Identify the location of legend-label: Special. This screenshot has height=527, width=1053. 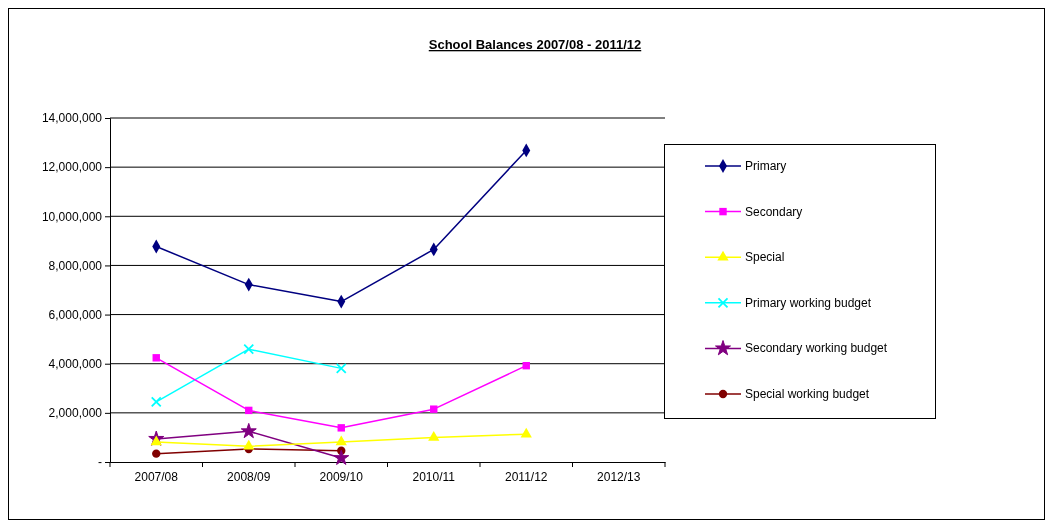
(765, 257).